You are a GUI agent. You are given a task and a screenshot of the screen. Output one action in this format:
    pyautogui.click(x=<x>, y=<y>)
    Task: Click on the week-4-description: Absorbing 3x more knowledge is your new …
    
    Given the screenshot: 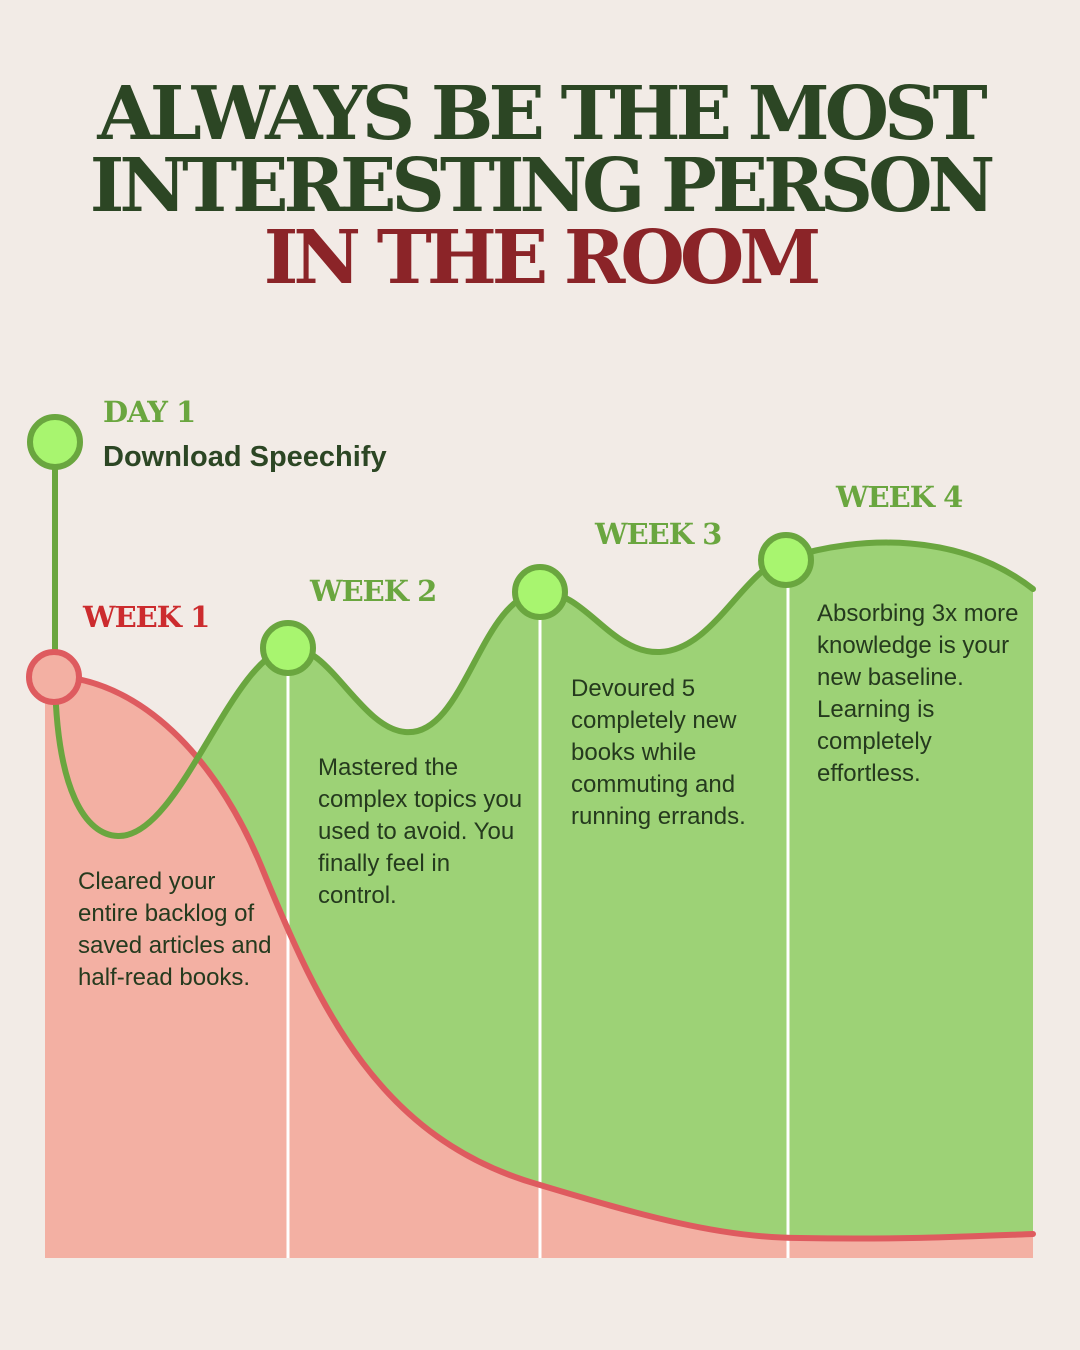 What is the action you would take?
    pyautogui.click(x=918, y=693)
    